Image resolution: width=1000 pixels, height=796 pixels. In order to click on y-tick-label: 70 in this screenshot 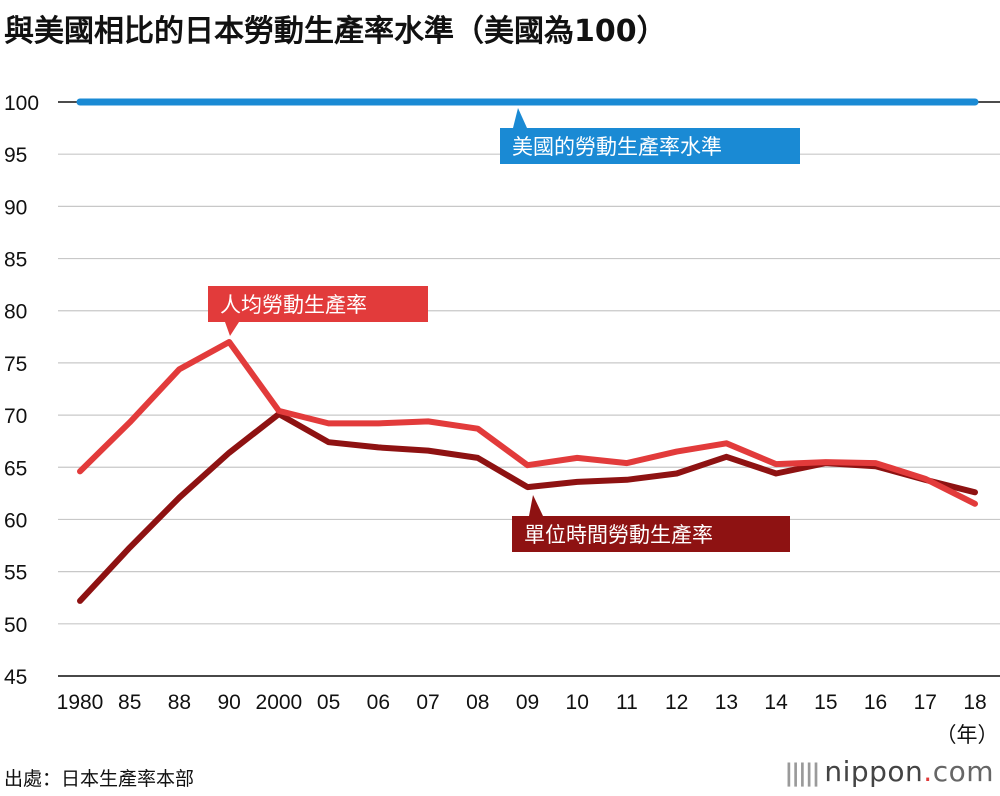, I will do `click(15, 416)`.